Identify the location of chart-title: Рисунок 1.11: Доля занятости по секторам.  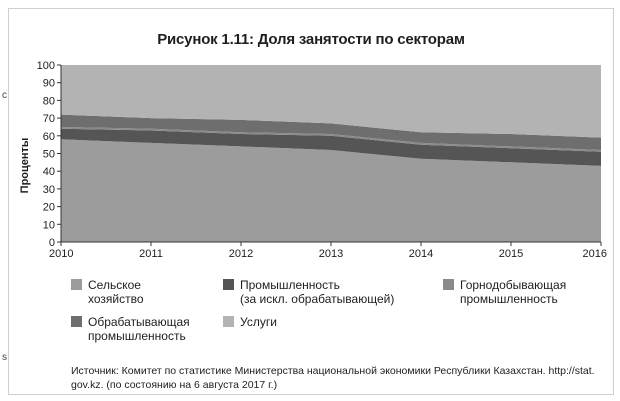
(311, 39).